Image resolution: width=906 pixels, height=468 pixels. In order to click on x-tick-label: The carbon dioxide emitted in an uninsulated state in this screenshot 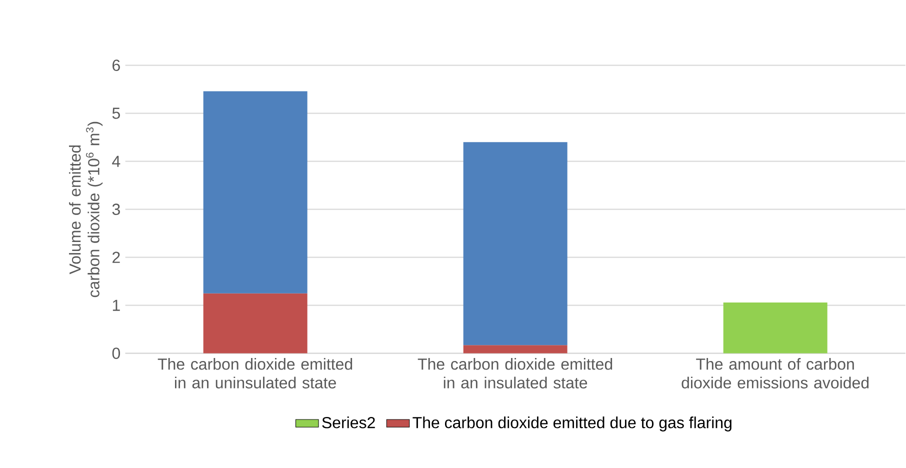, I will do `click(255, 373)`.